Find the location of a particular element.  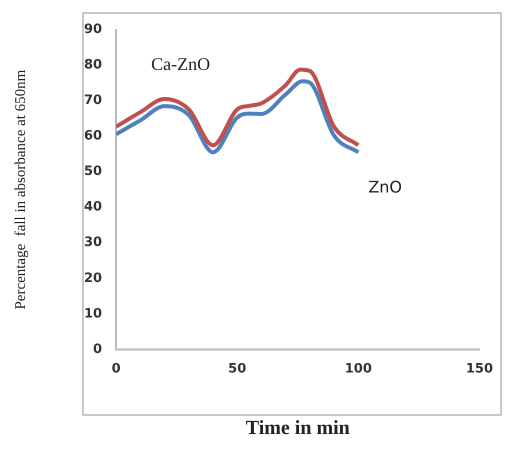

y-tick-label: 50 is located at coordinates (93, 172).